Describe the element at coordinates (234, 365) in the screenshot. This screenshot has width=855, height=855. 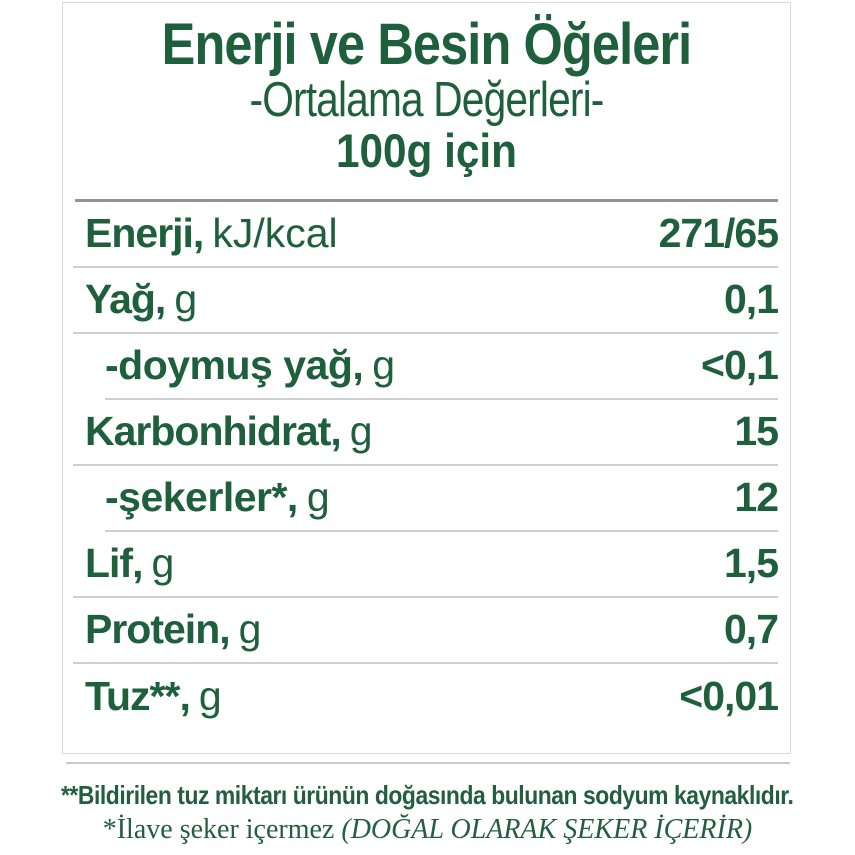
I see `nutrient-name: -doymuş yağ,` at that location.